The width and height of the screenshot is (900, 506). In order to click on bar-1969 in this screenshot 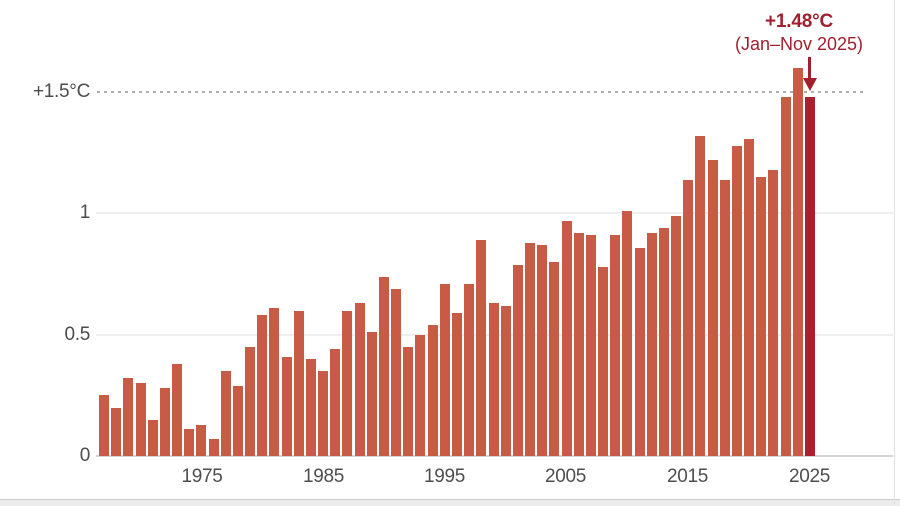, I will do `click(128, 417)`.